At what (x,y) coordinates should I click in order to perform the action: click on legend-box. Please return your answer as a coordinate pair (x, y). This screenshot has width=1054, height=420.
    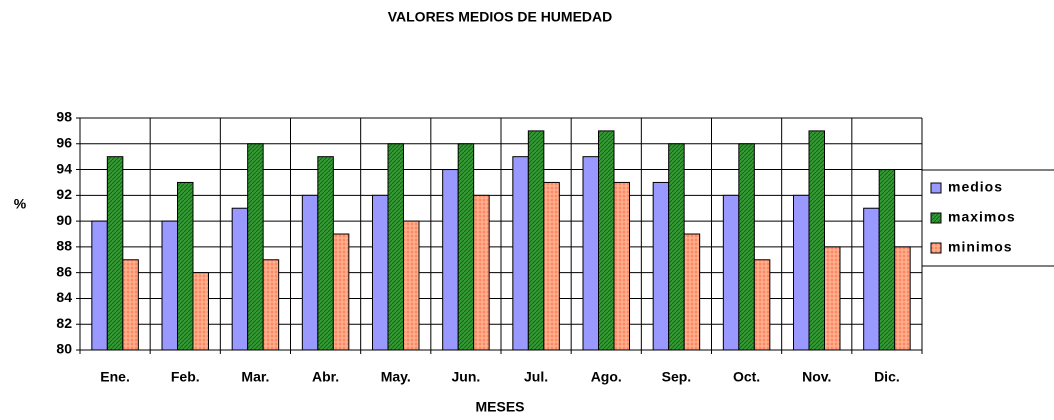
    Looking at the image, I should click on (987, 218).